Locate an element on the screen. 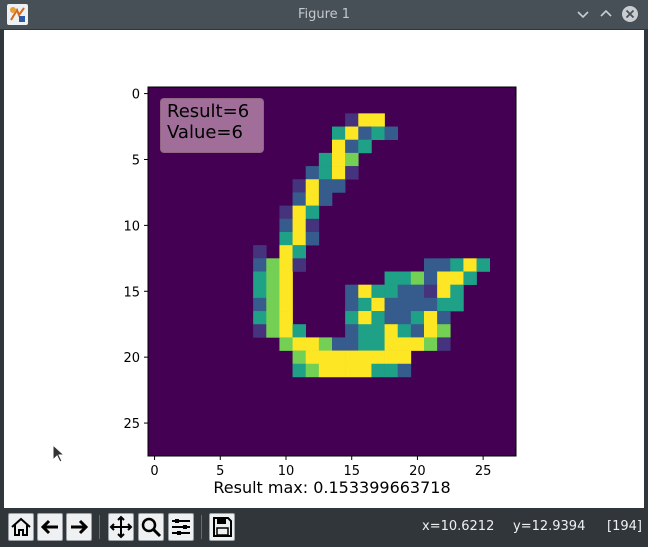 This screenshot has height=547, width=648. minimize-icon is located at coordinates (583, 14).